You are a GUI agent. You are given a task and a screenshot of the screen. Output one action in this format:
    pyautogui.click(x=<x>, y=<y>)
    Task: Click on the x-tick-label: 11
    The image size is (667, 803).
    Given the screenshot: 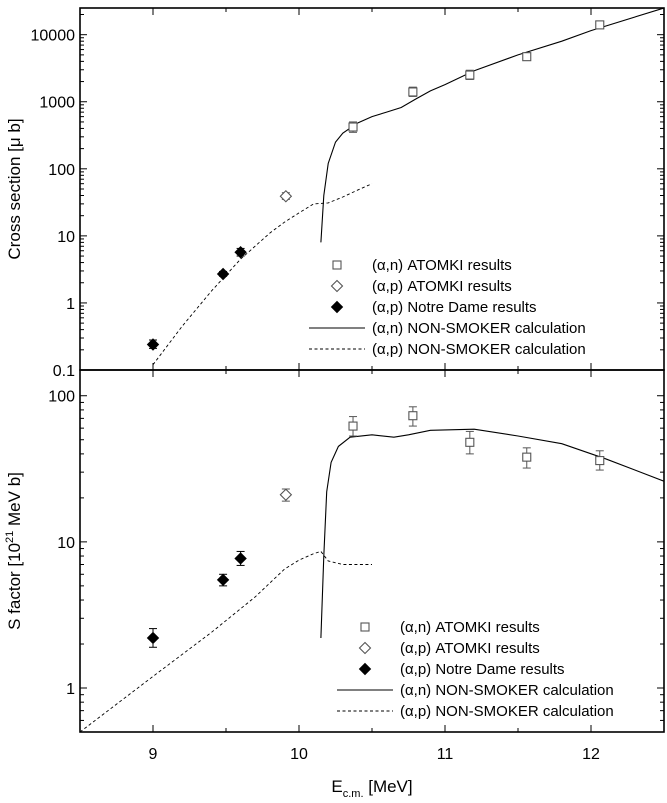 What is the action you would take?
    pyautogui.click(x=445, y=754)
    